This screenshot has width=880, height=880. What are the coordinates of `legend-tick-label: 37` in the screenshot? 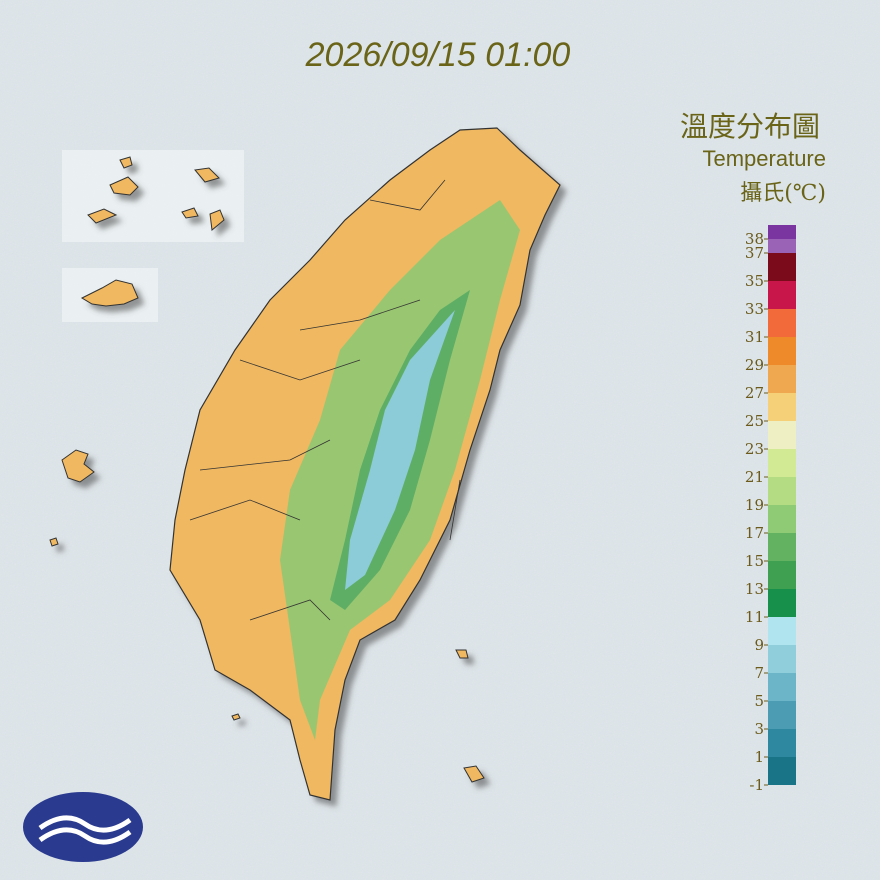 It's located at (754, 253).